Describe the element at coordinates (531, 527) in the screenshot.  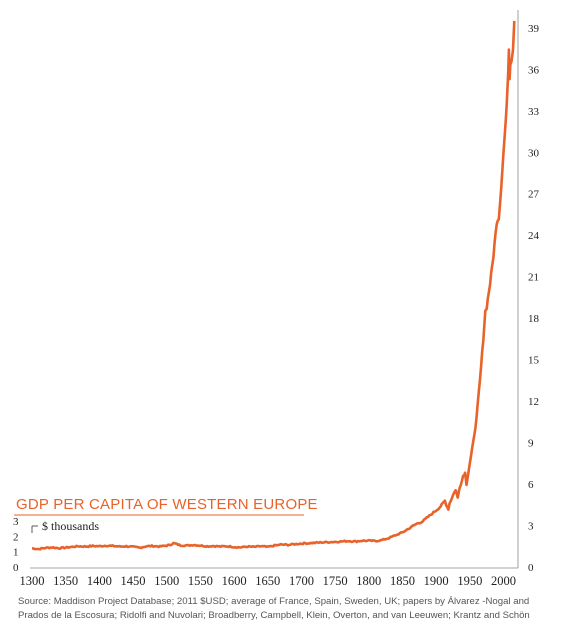
I see `y-tick-label-right: 3` at that location.